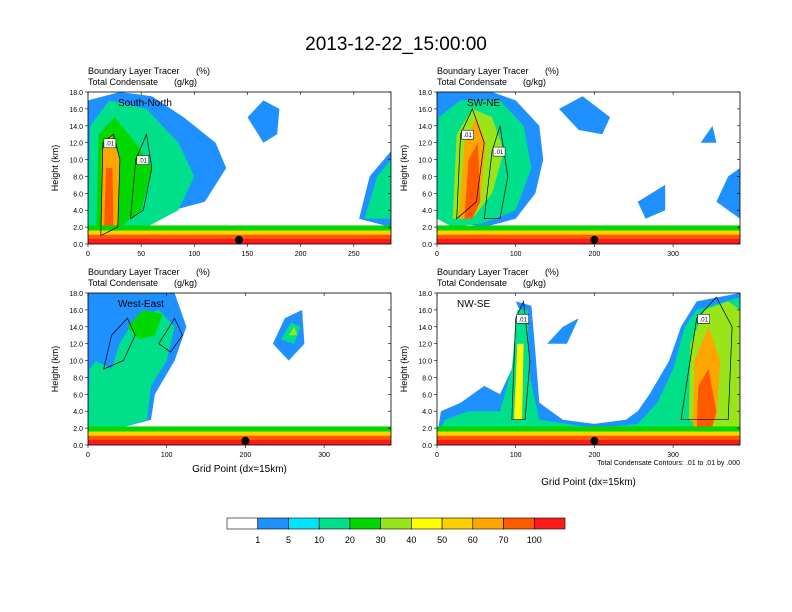 The image size is (792, 612). Describe the element at coordinates (534, 283) in the screenshot. I see `panel-subtitle-condensate-unit: (g/kg)` at that location.